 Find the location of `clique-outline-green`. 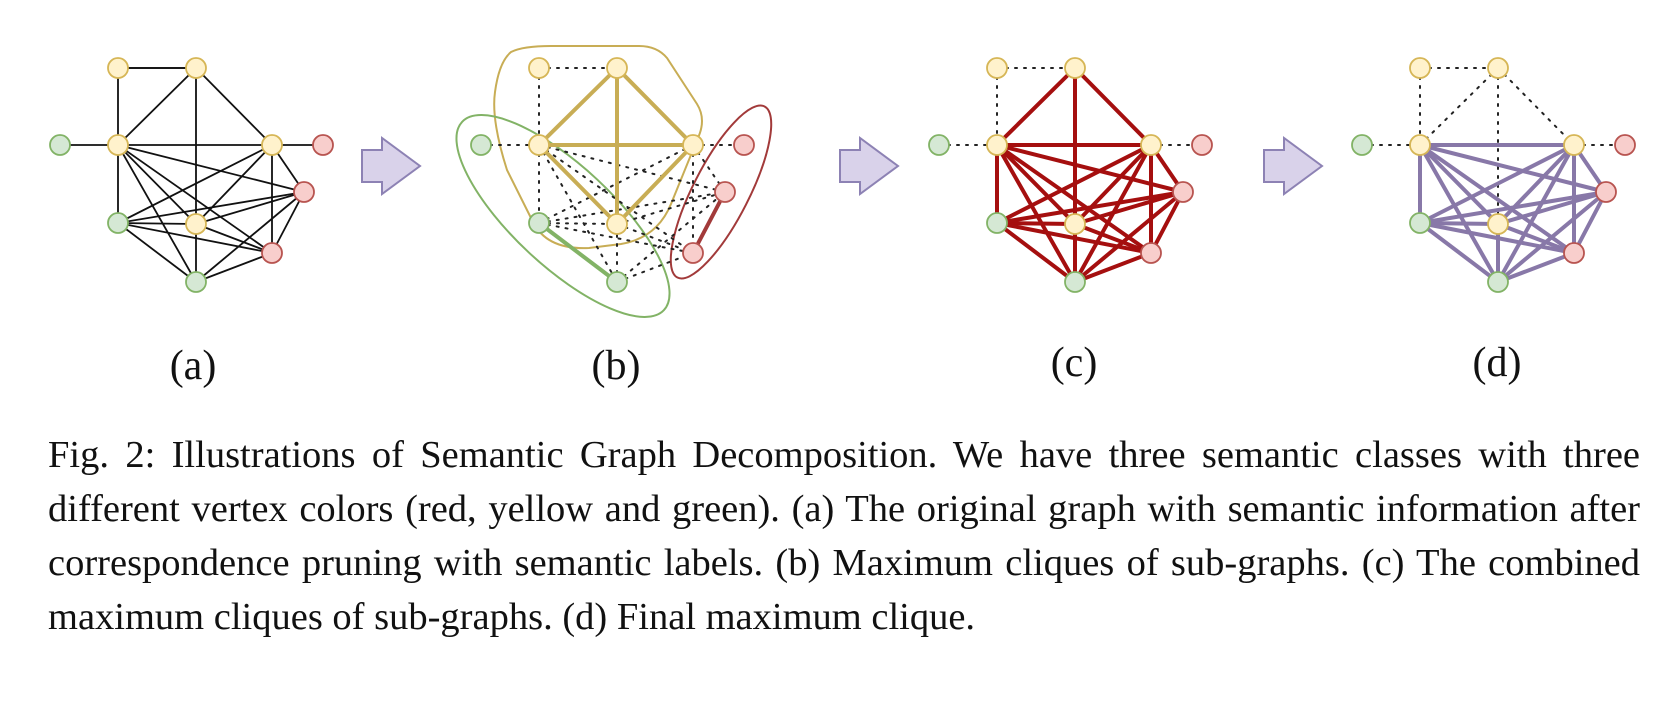

clique-outline-green is located at coordinates (563, 216).